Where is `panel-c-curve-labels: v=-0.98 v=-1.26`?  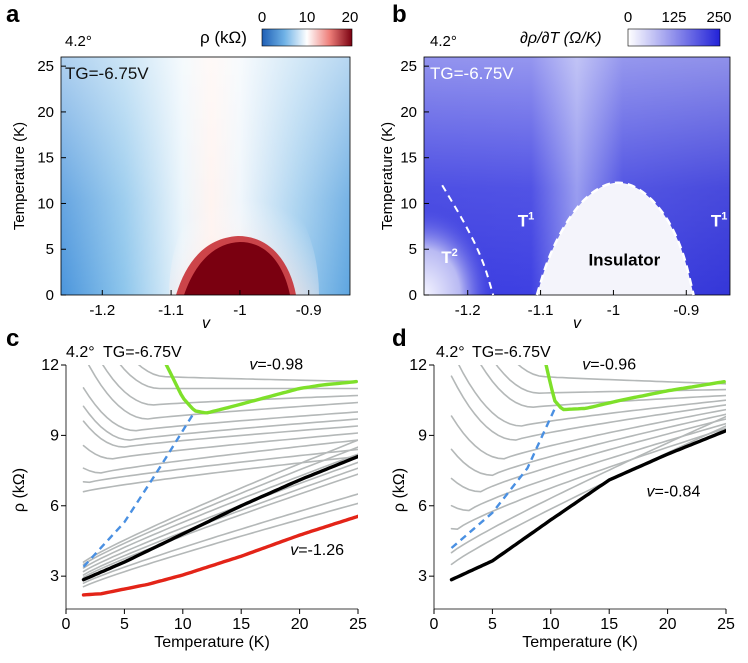
panel-c-curve-labels: v=-0.98 v=-1.26 is located at coordinates (296, 458).